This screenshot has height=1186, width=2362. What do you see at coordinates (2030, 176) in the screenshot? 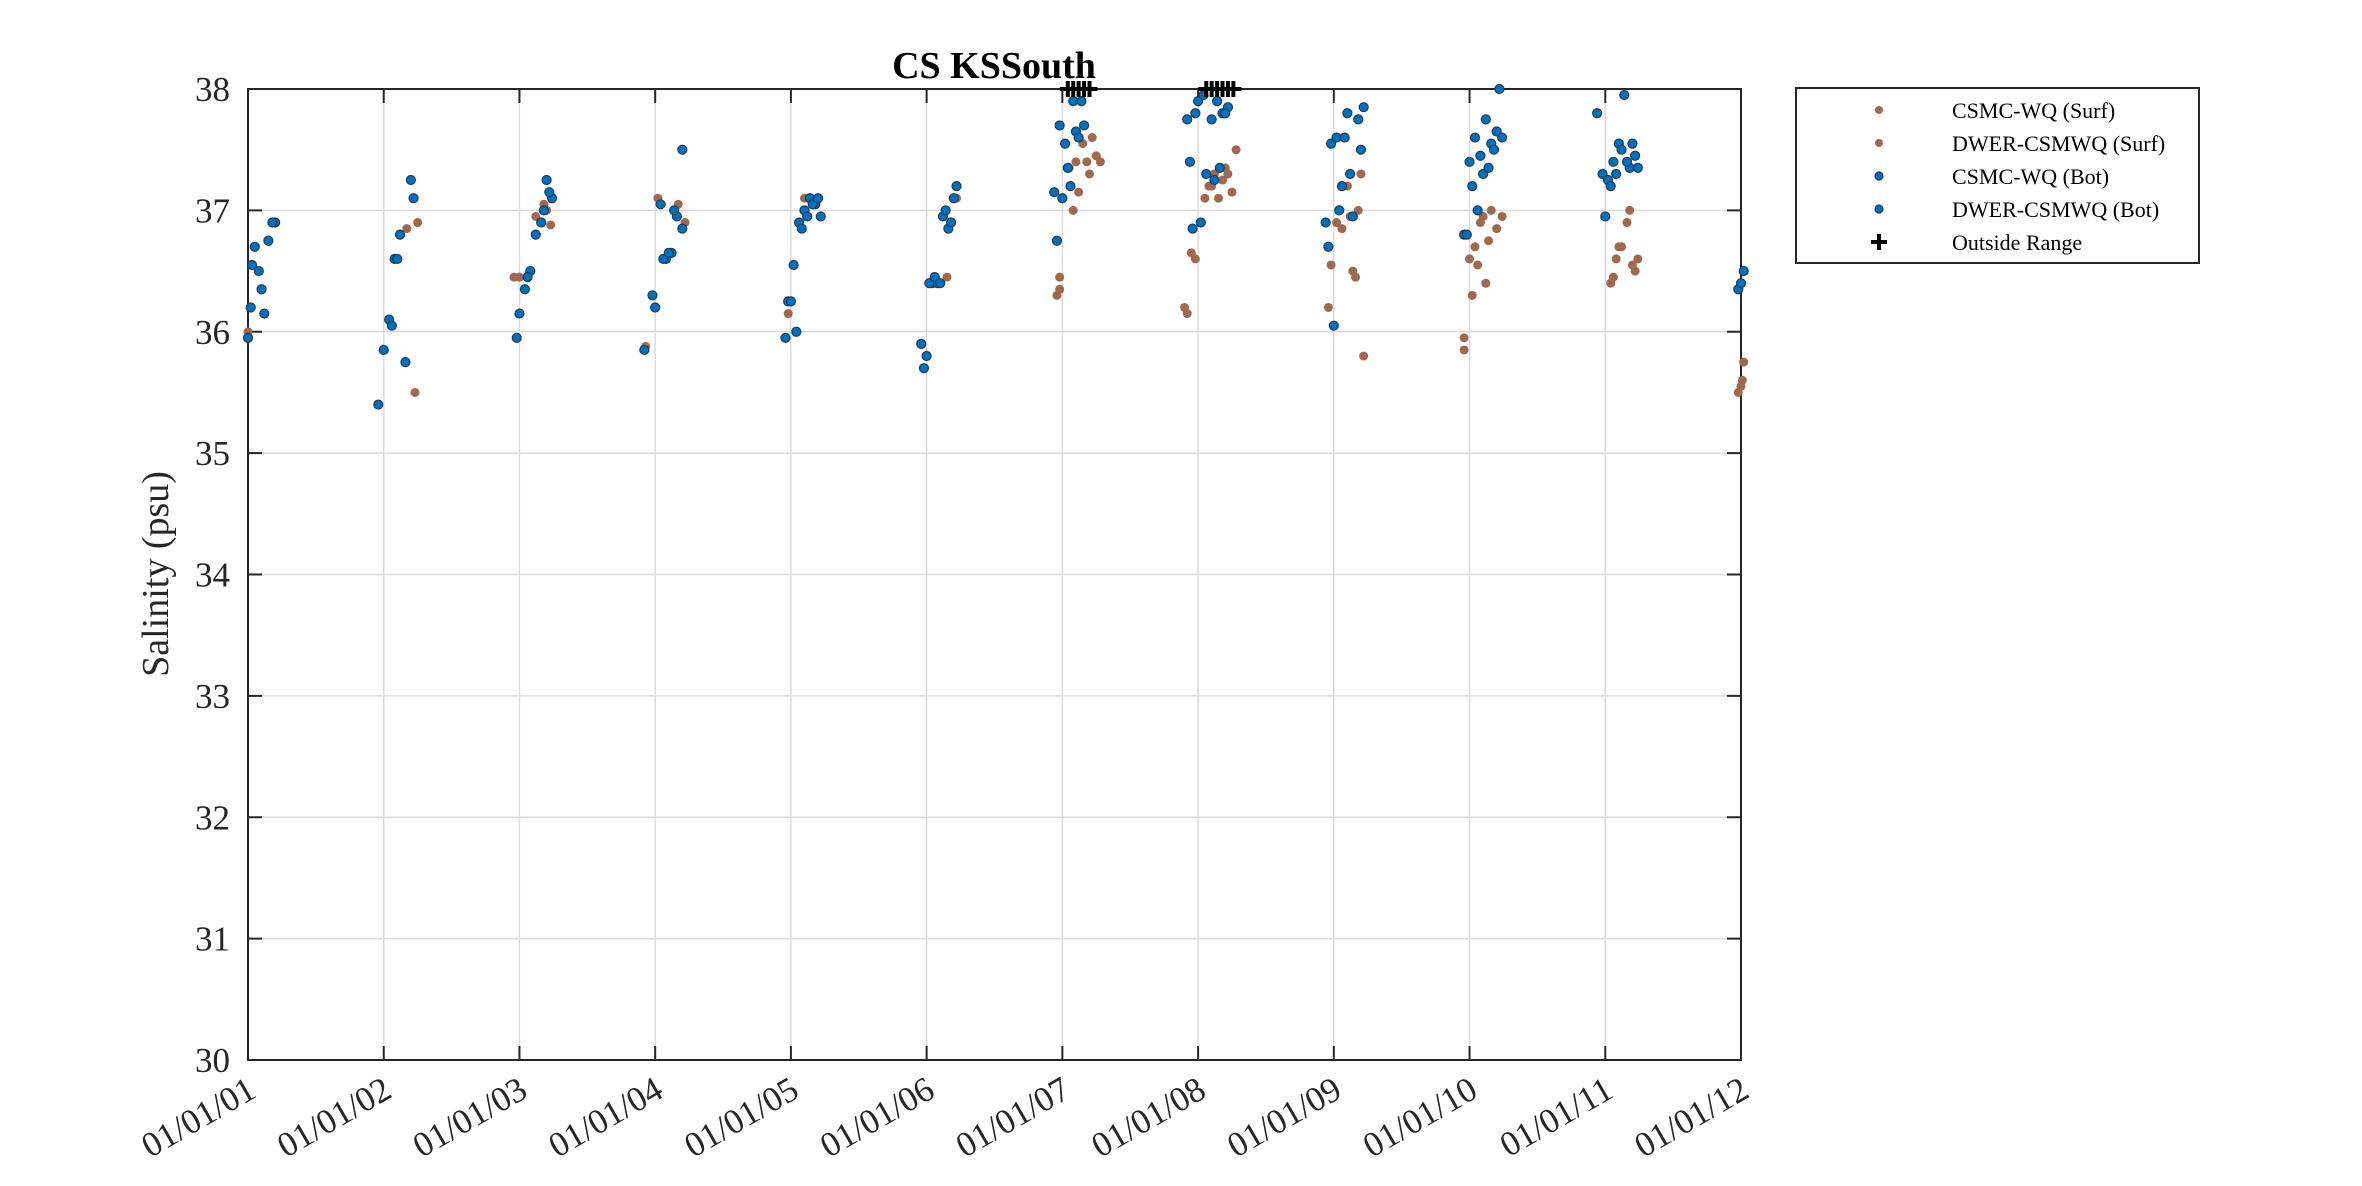
I see `legend-entry-label: CSMC-WQ (Bot)` at bounding box center [2030, 176].